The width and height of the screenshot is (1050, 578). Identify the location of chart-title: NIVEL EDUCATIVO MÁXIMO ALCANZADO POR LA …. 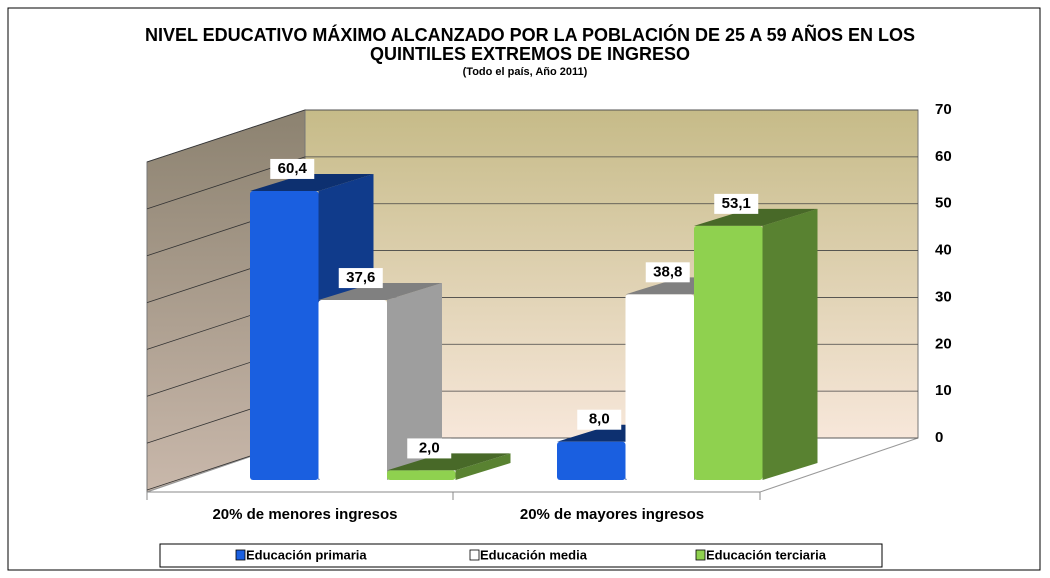
(530, 44).